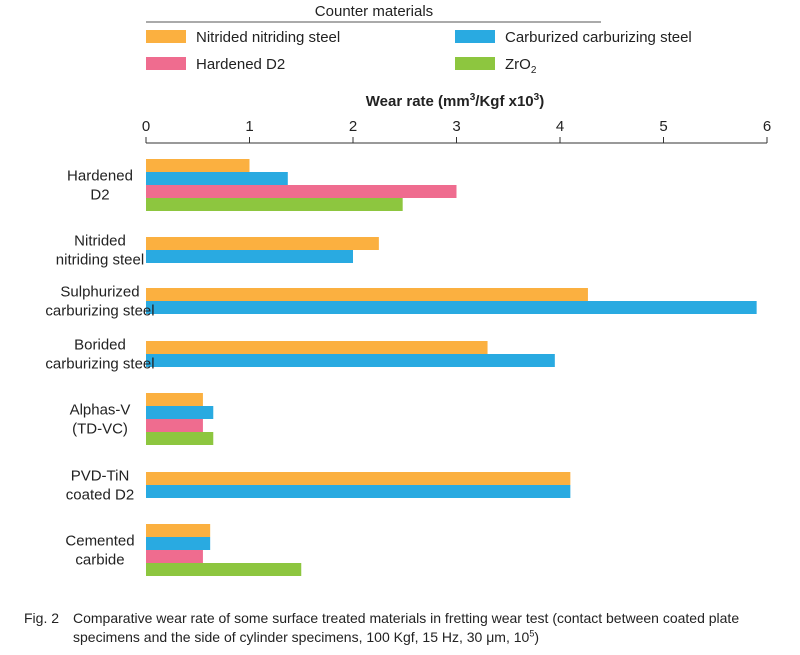 The image size is (800, 655). Describe the element at coordinates (100, 410) in the screenshot. I see `category-label: Alphas-V` at that location.